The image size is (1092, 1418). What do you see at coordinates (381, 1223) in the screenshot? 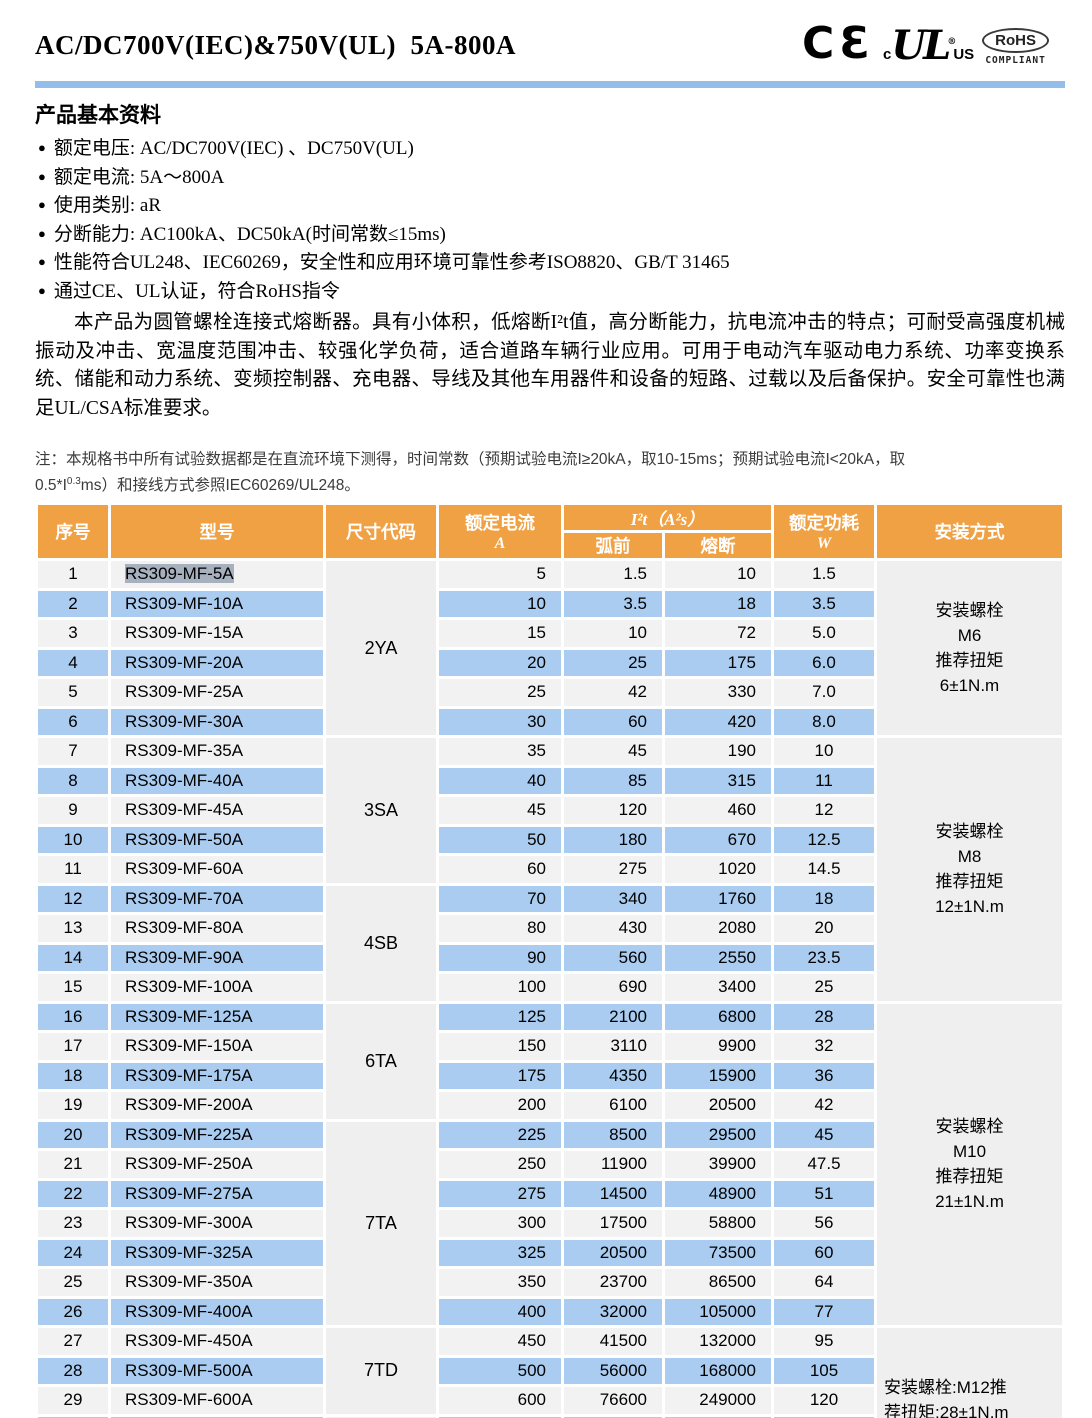
I see `cell-size-code: 7TA` at bounding box center [381, 1223].